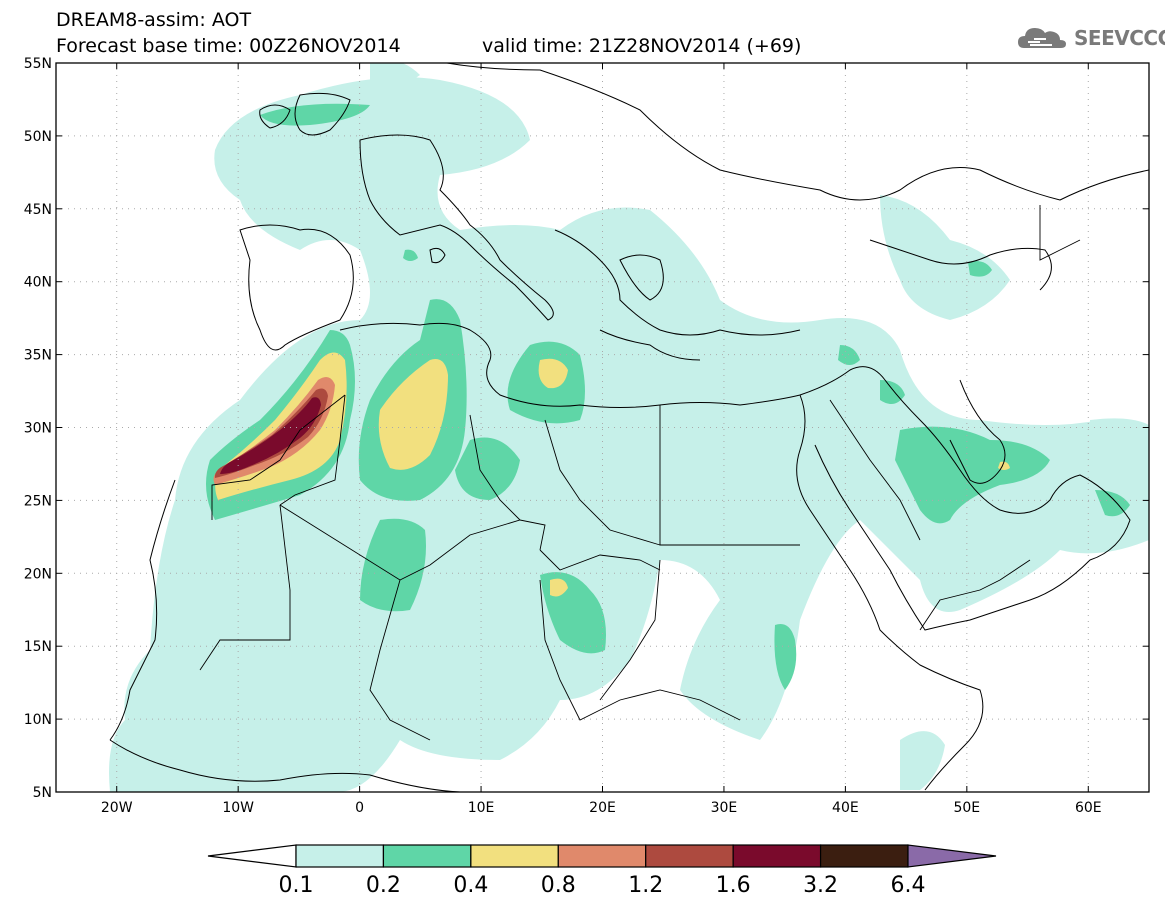  I want to click on colorbar: 0.1 0.2 0.4 0.8 1.2 1.6 3.2 6.4, so click(602, 871).